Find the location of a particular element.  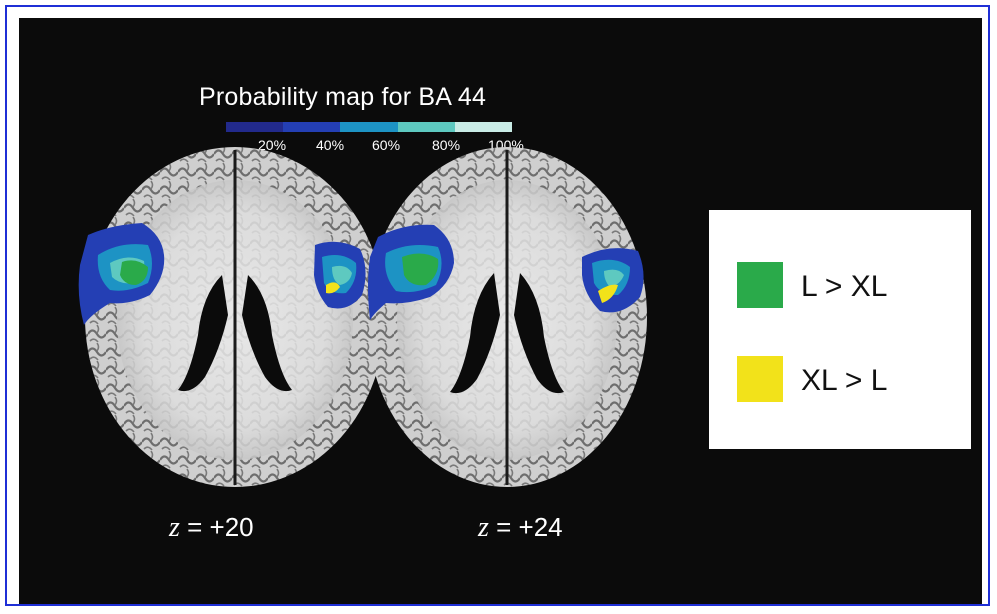

slice-label-z24: z = +24 is located at coordinates (520, 528).